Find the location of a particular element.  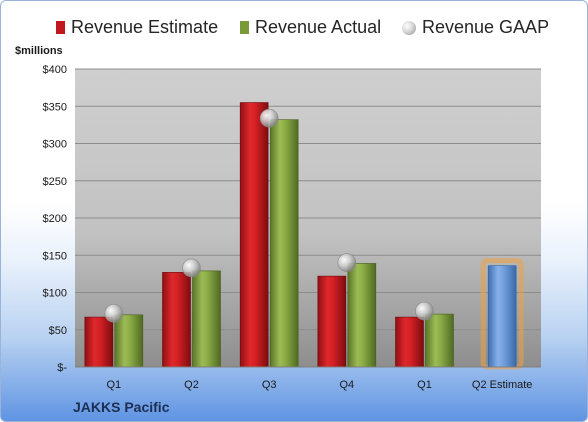

y-tick-label: $250 is located at coordinates (55, 182).